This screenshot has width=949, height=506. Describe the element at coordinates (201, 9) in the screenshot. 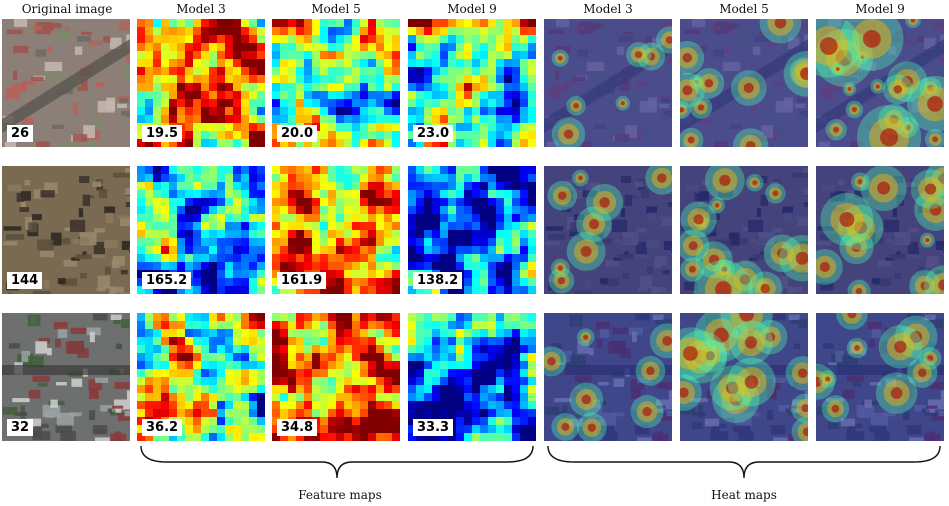

I see `header-feature-model-3: Model 3` at that location.